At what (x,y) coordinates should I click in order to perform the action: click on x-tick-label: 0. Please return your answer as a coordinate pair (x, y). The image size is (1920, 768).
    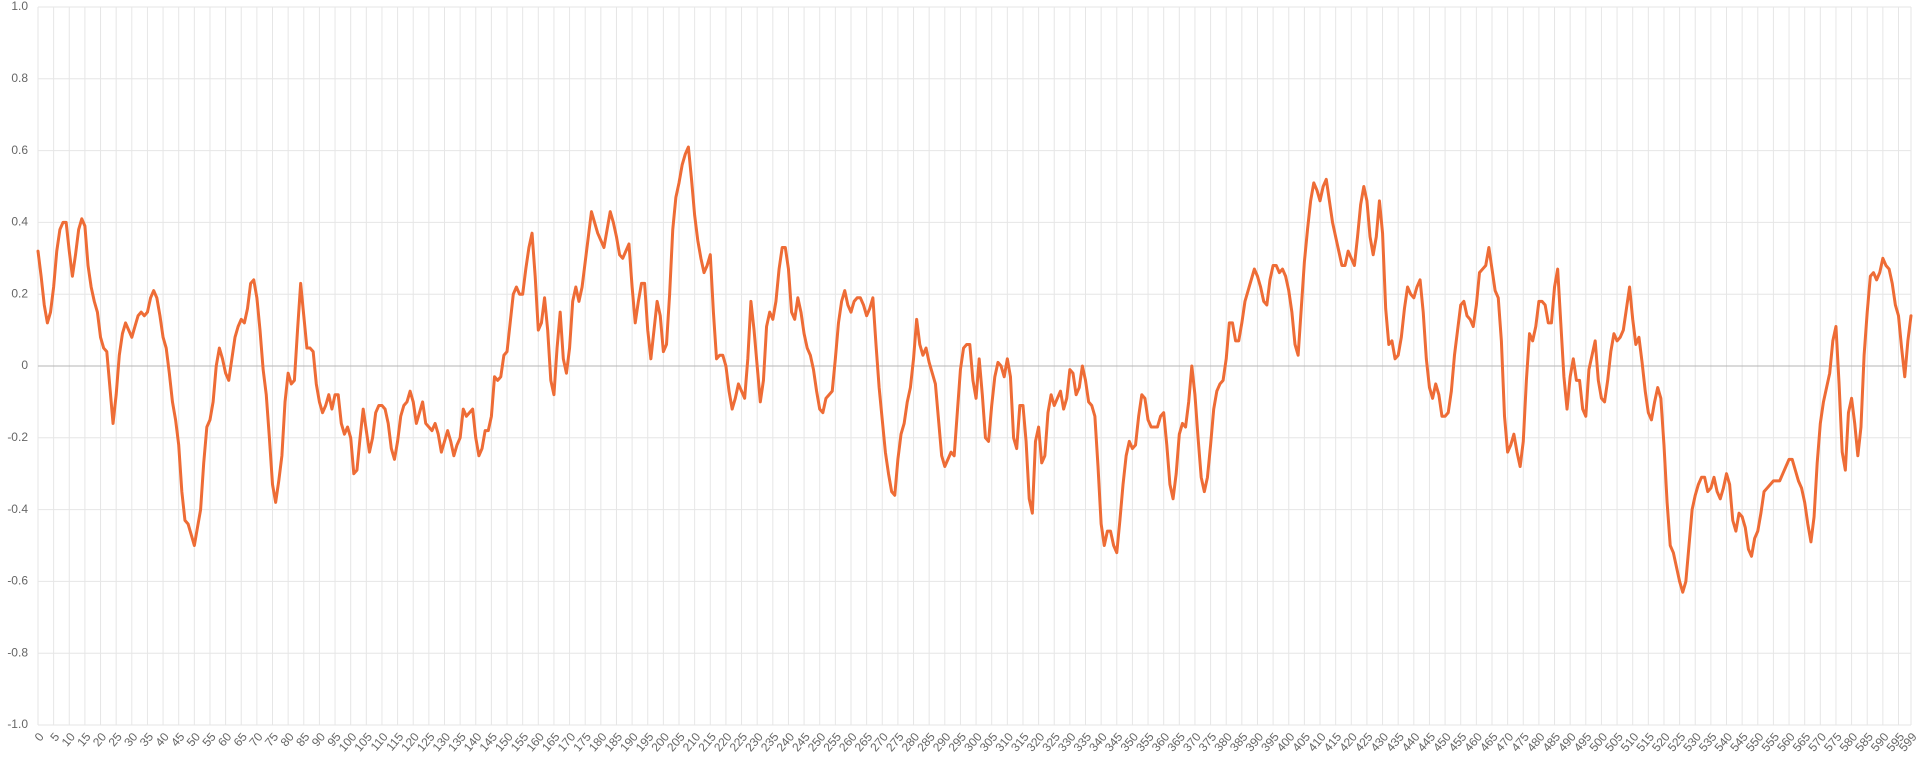
    Looking at the image, I should click on (39, 737).